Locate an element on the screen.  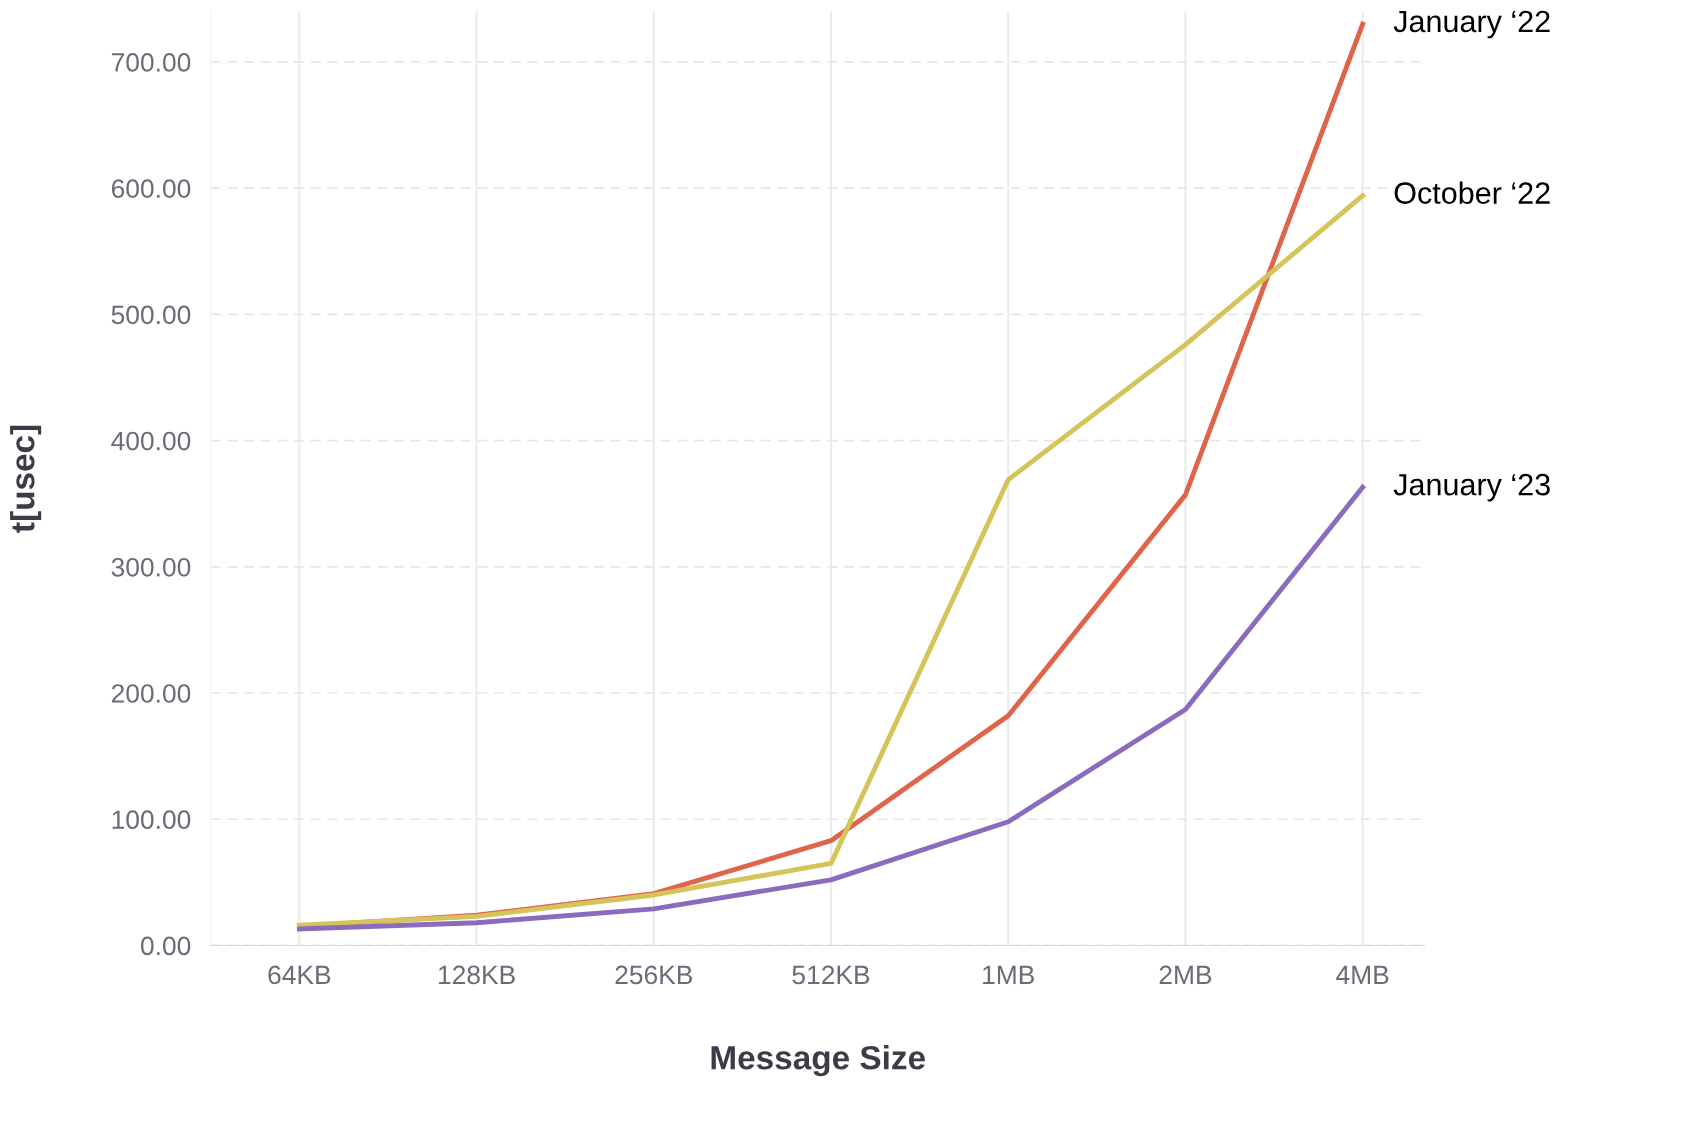
x-tick-label: 64KB is located at coordinates (299, 975).